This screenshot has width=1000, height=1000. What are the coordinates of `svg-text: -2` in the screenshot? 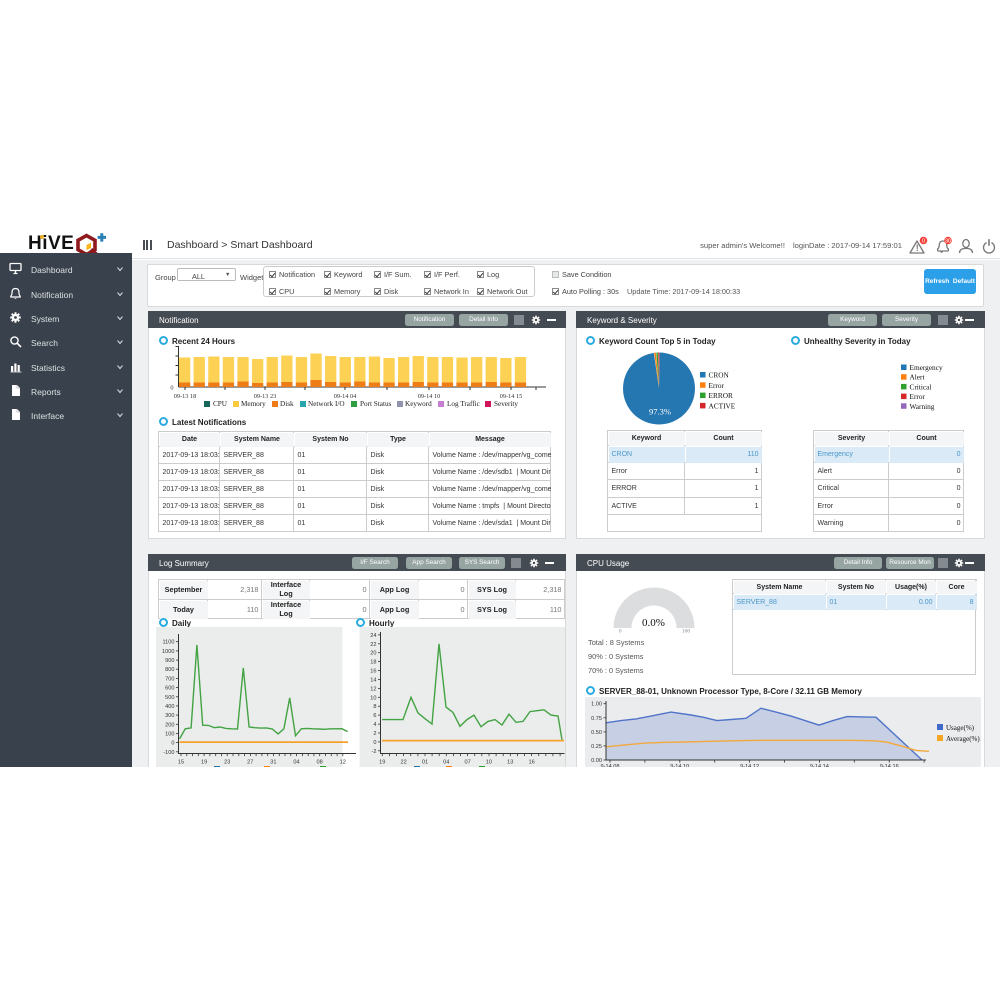 It's located at (374, 752).